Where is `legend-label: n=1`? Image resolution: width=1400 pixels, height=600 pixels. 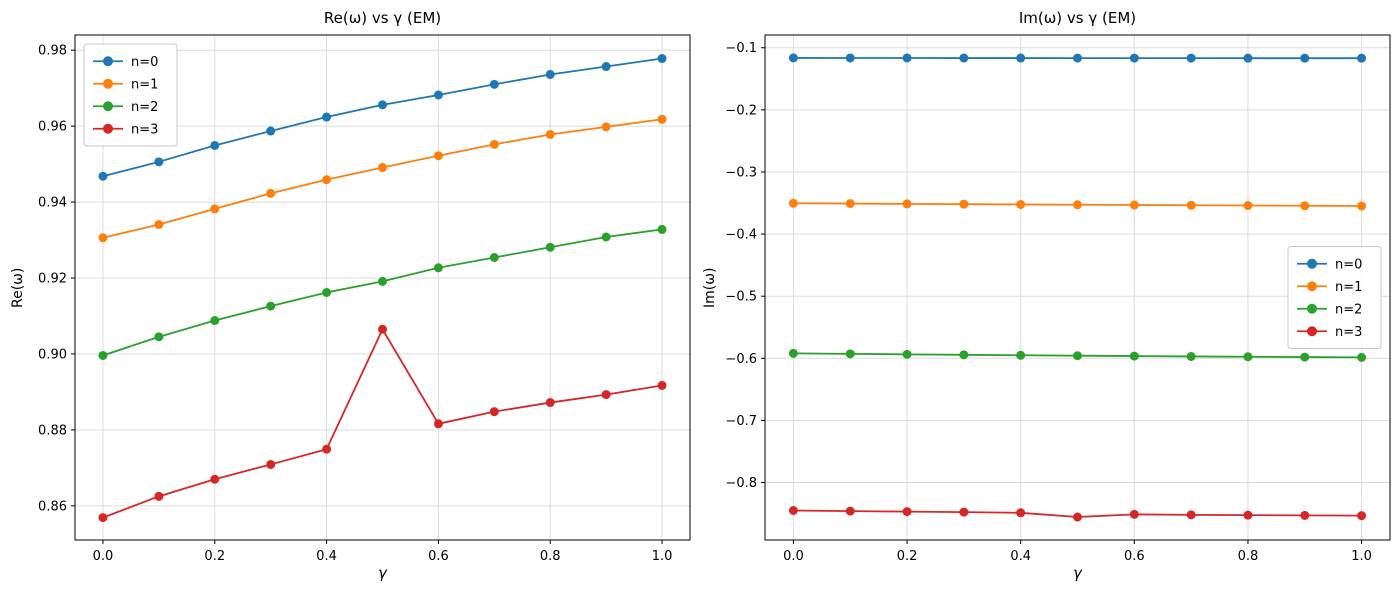
legend-label: n=1 is located at coordinates (1348, 287).